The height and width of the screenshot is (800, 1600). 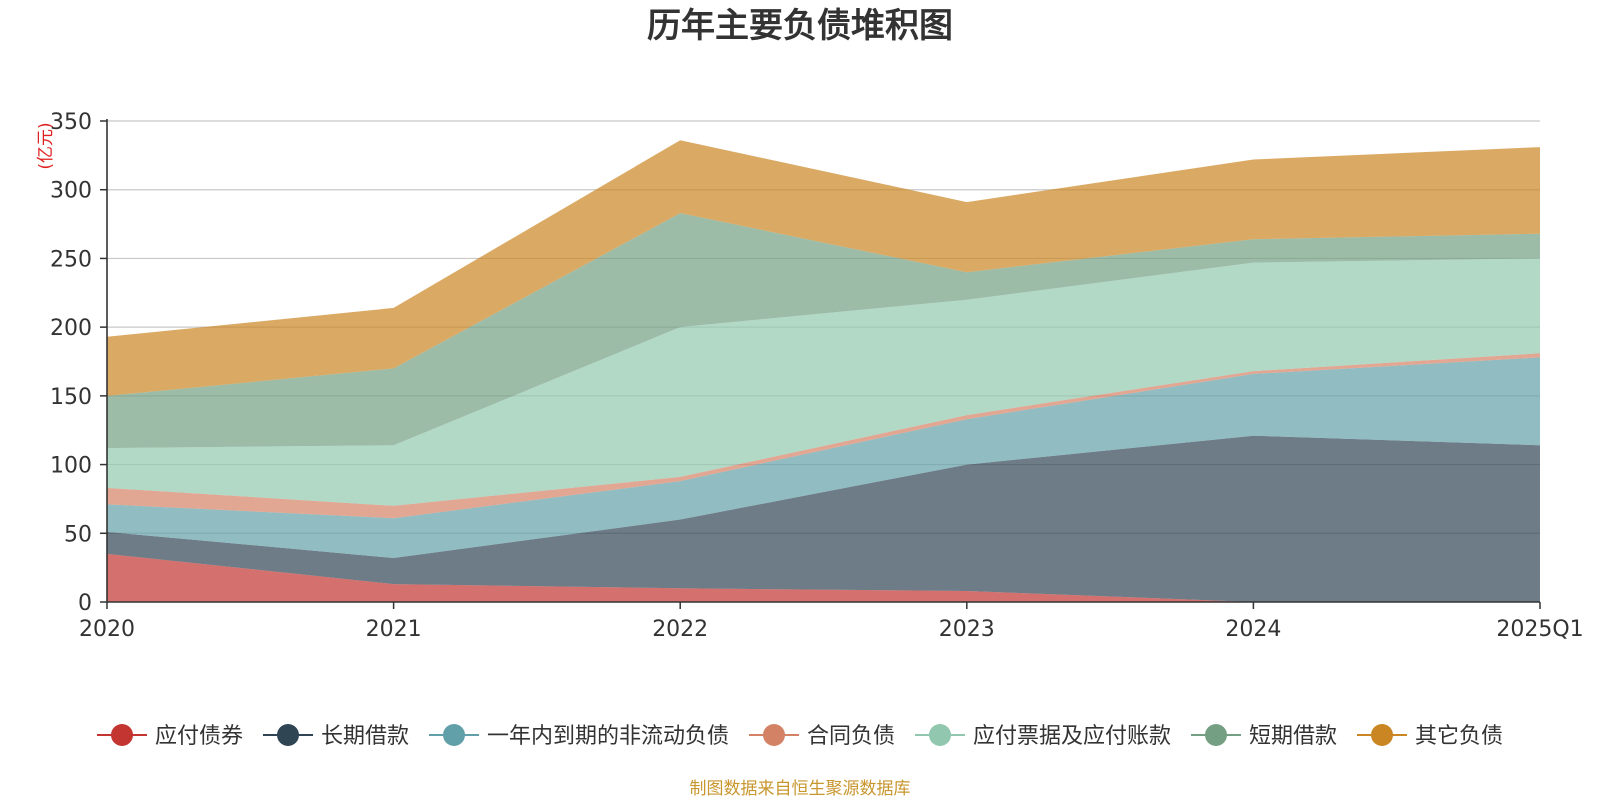 What do you see at coordinates (71, 397) in the screenshot?
I see `y-tick-label: 150` at bounding box center [71, 397].